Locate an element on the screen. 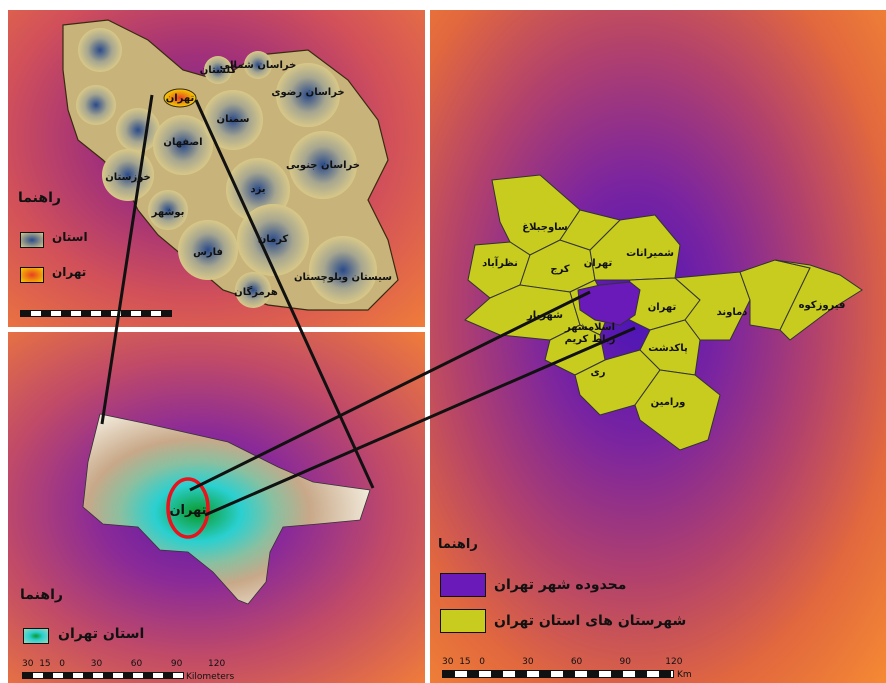 The height and width of the screenshot is (683, 886). county-label: فیروزکوه is located at coordinates (822, 305).